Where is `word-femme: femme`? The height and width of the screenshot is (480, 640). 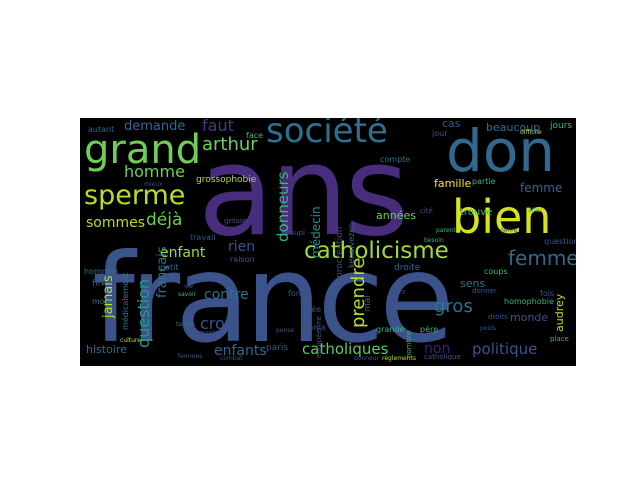
word-femme: femme is located at coordinates (541, 188).